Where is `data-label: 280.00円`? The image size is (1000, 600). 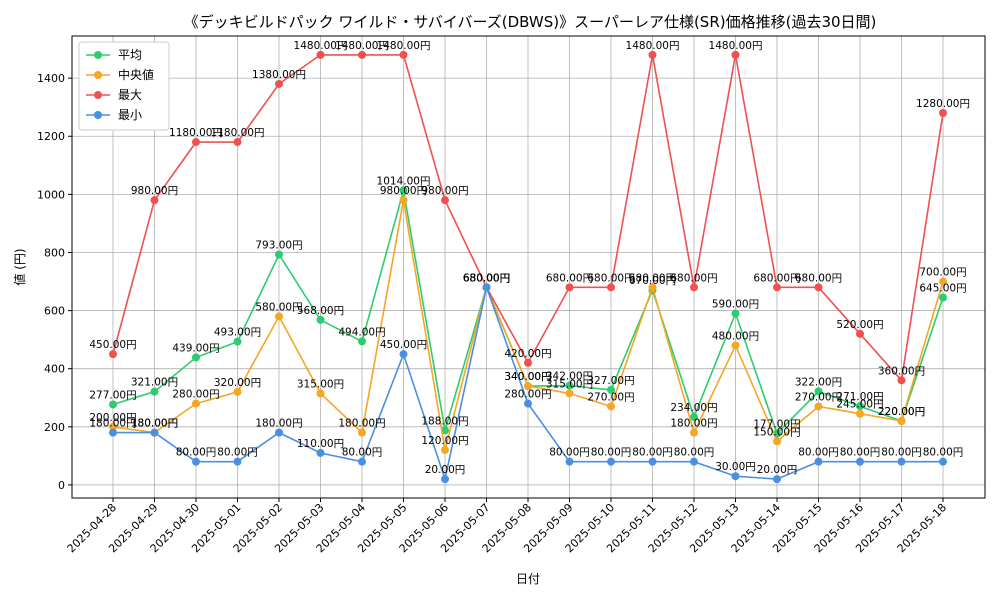
data-label: 280.00円 is located at coordinates (527, 395).